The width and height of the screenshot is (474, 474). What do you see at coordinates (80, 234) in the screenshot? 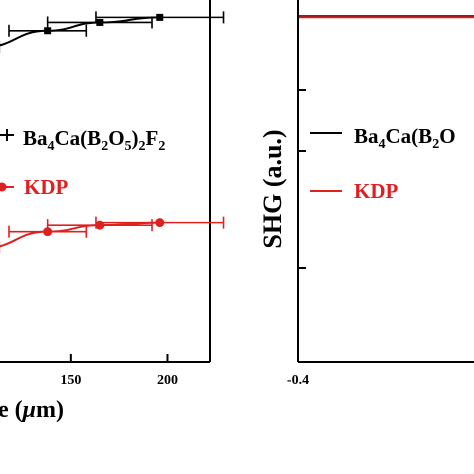
I see `series-line-kdp` at bounding box center [80, 234].